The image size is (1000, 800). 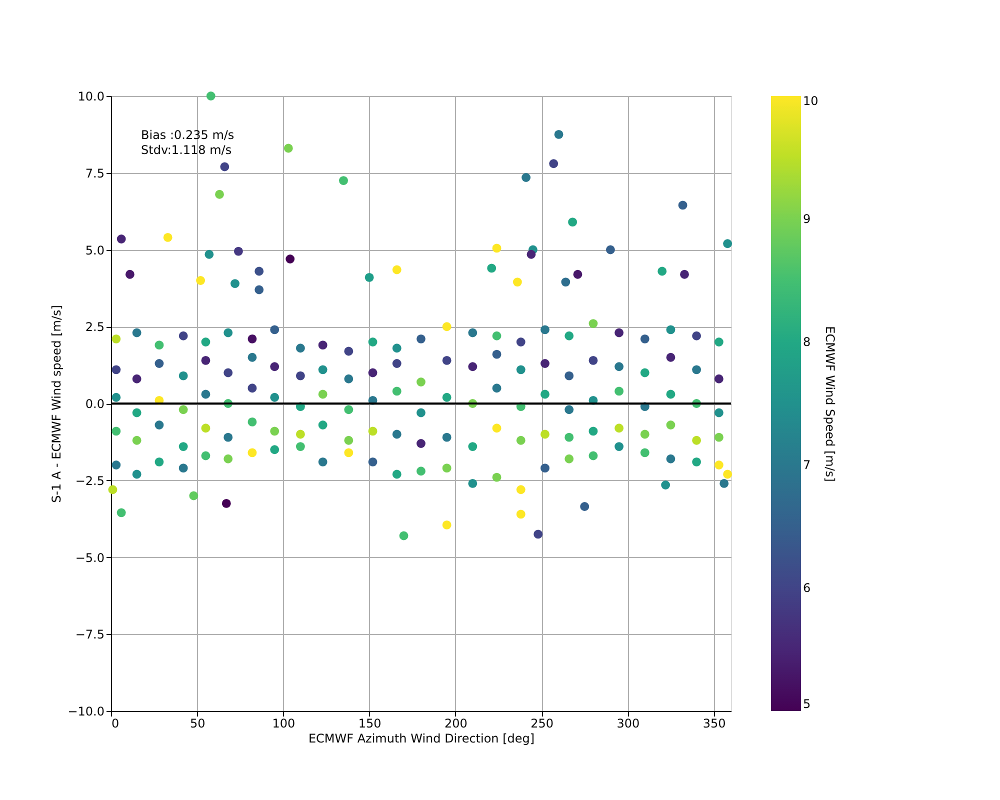 What do you see at coordinates (91, 97) in the screenshot?
I see `y-tick-label: 10.0` at bounding box center [91, 97].